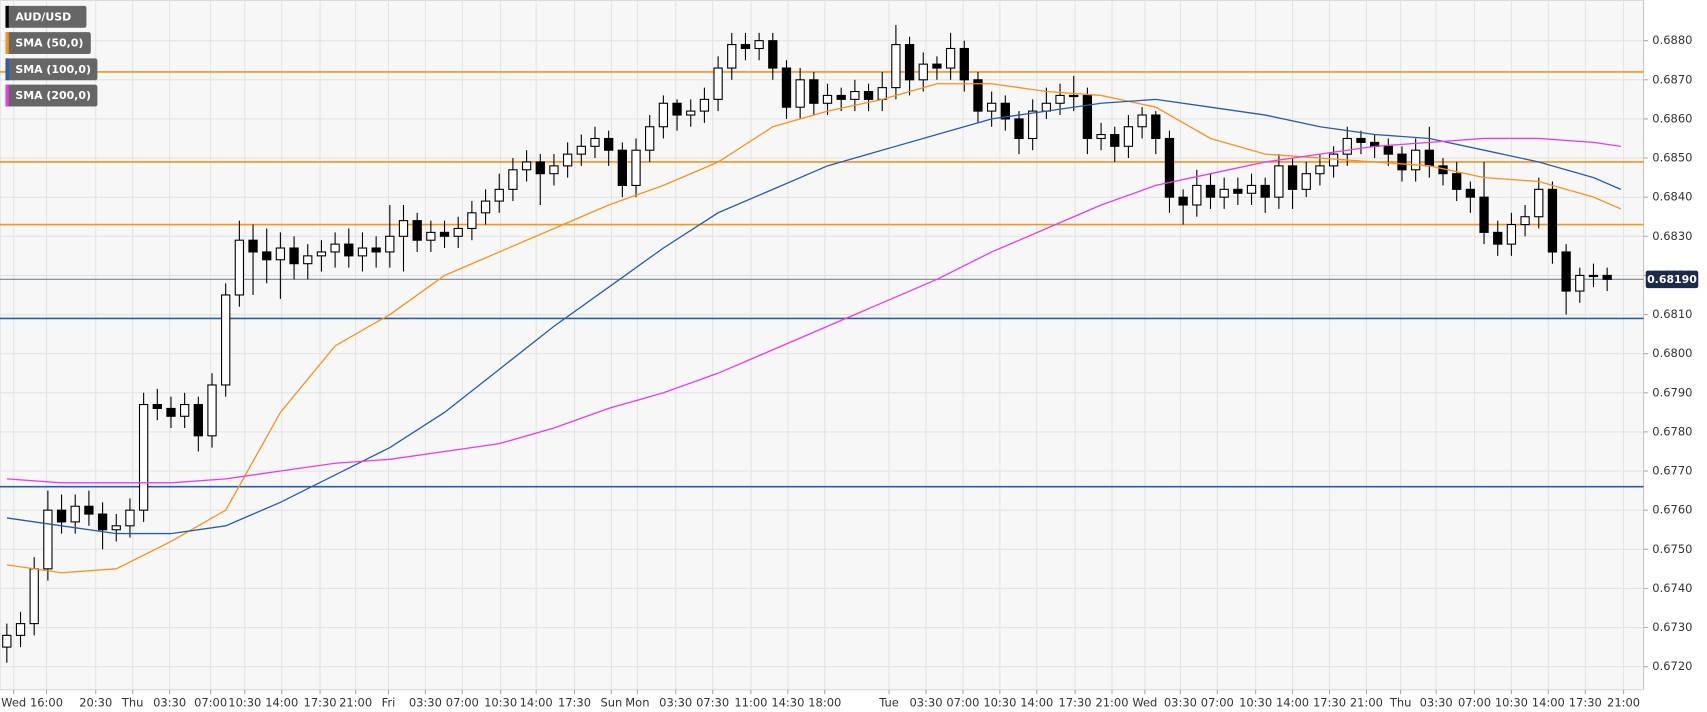 The width and height of the screenshot is (1707, 712). What do you see at coordinates (1672, 236) in the screenshot?
I see `y-tick-label: 0.6830` at bounding box center [1672, 236].